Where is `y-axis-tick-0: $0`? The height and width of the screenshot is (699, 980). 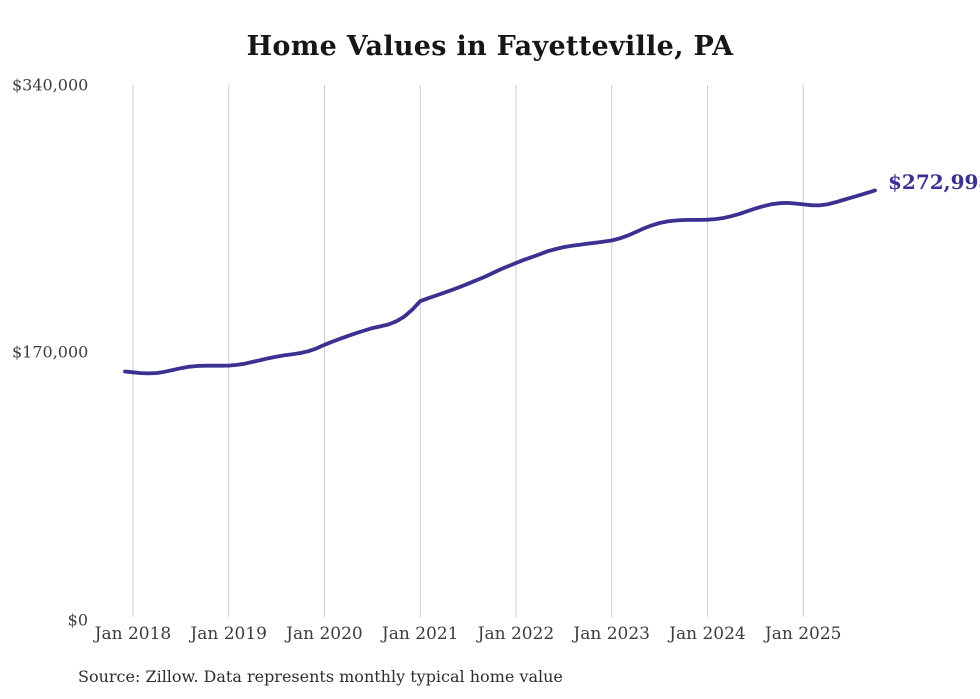
y-axis-tick-0: $0 is located at coordinates (77, 620).